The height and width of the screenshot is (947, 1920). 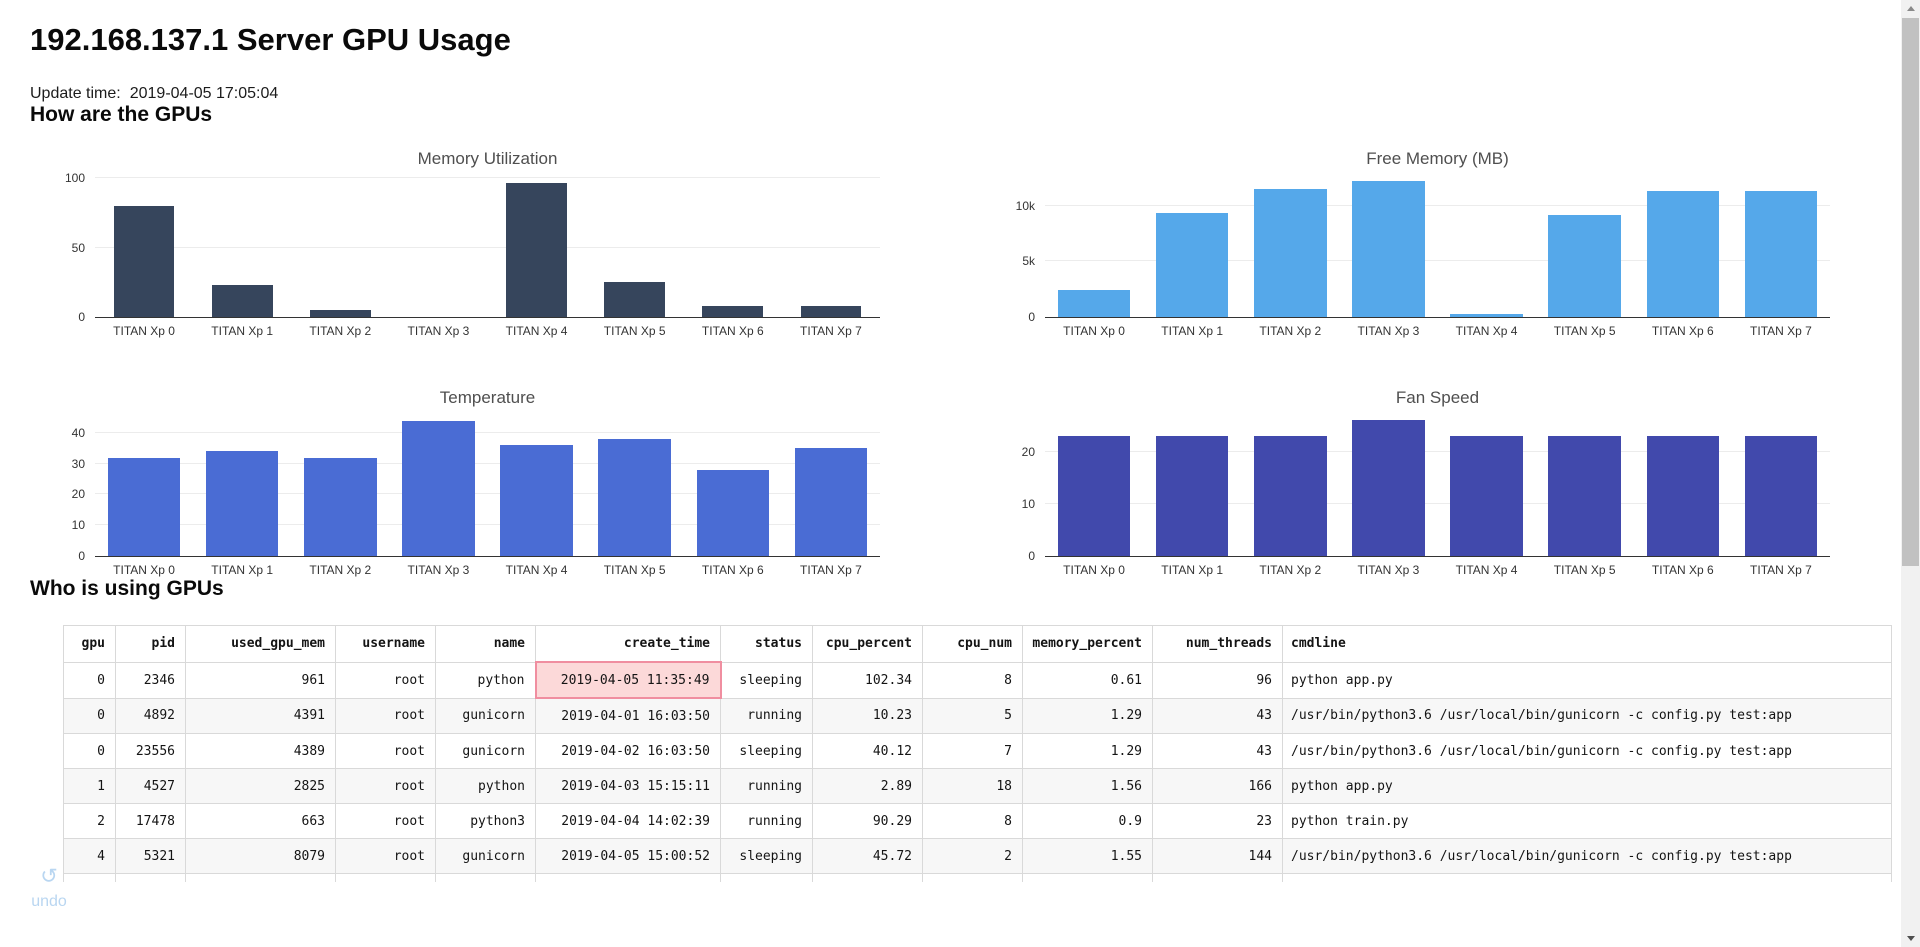 What do you see at coordinates (49, 901) in the screenshot?
I see `undo-label: undo` at bounding box center [49, 901].